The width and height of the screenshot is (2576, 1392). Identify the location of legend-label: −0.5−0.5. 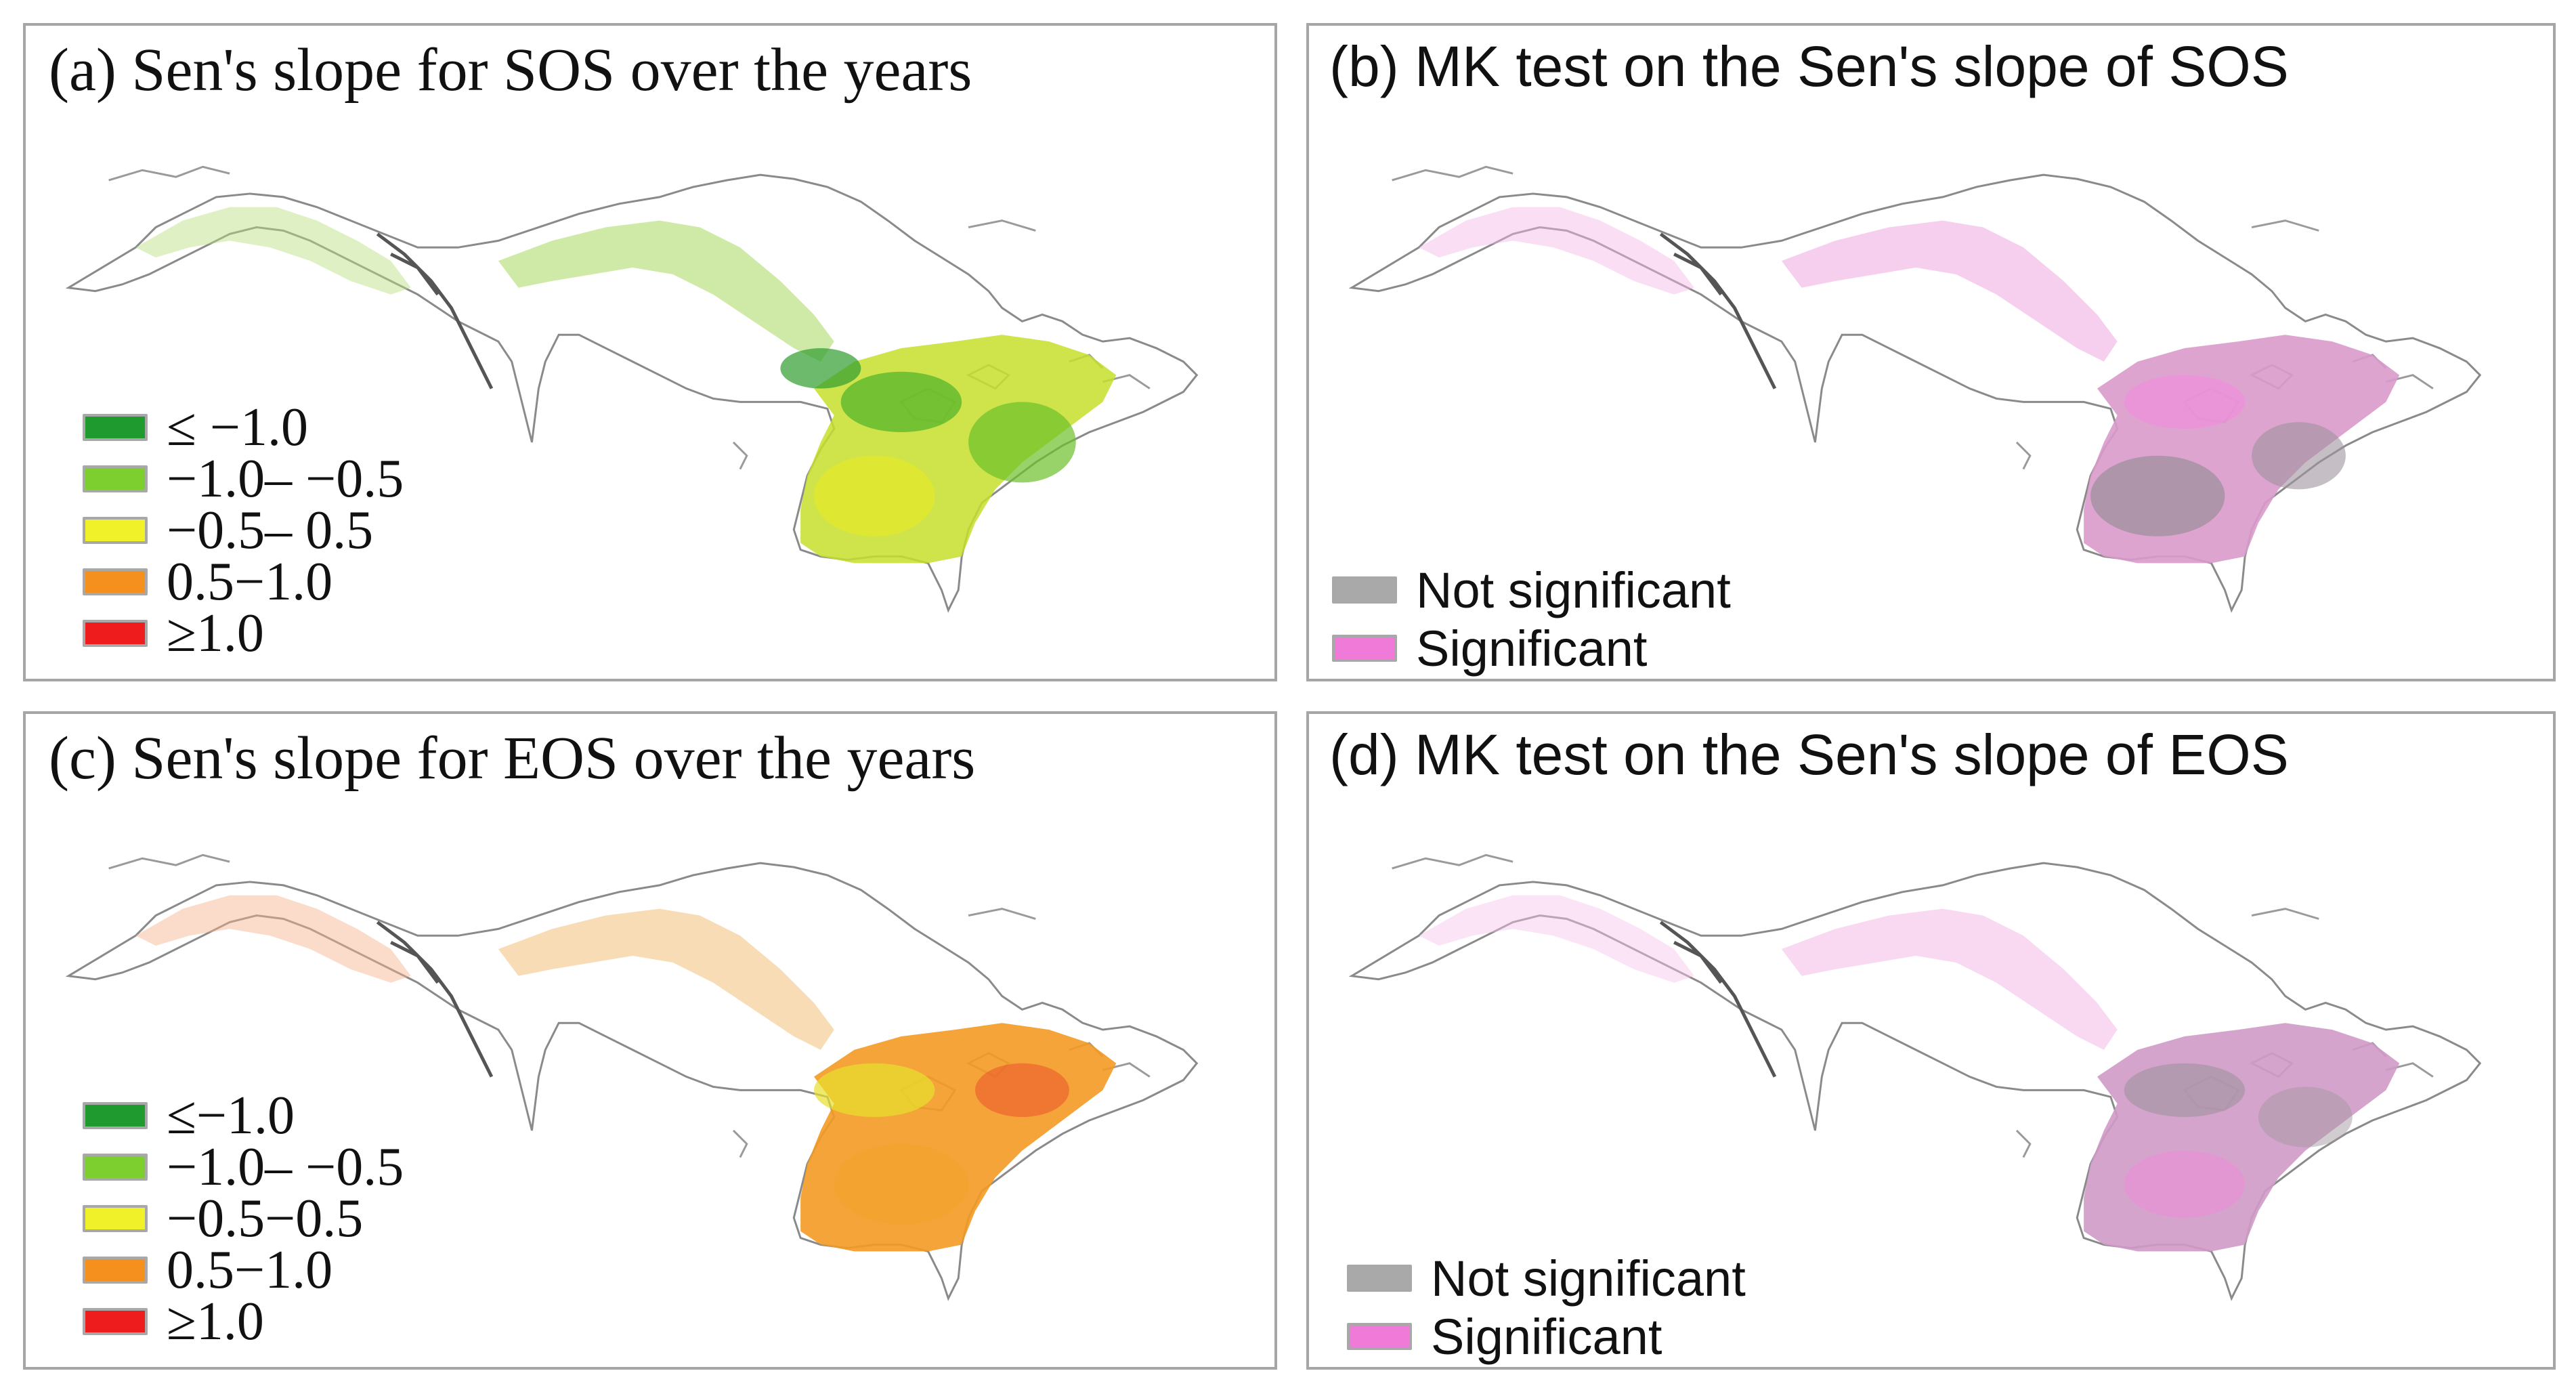
(265, 1218).